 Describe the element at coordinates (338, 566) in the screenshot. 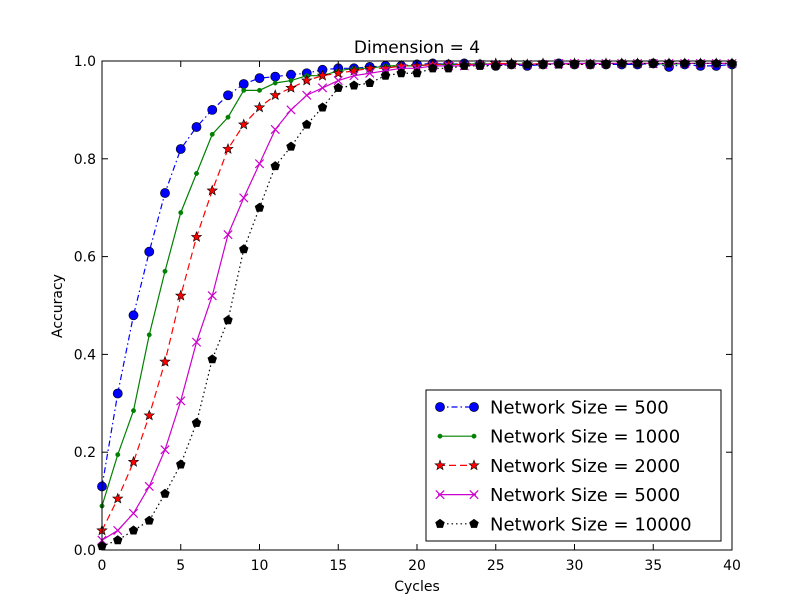

I see `x-tick-label: 15` at that location.